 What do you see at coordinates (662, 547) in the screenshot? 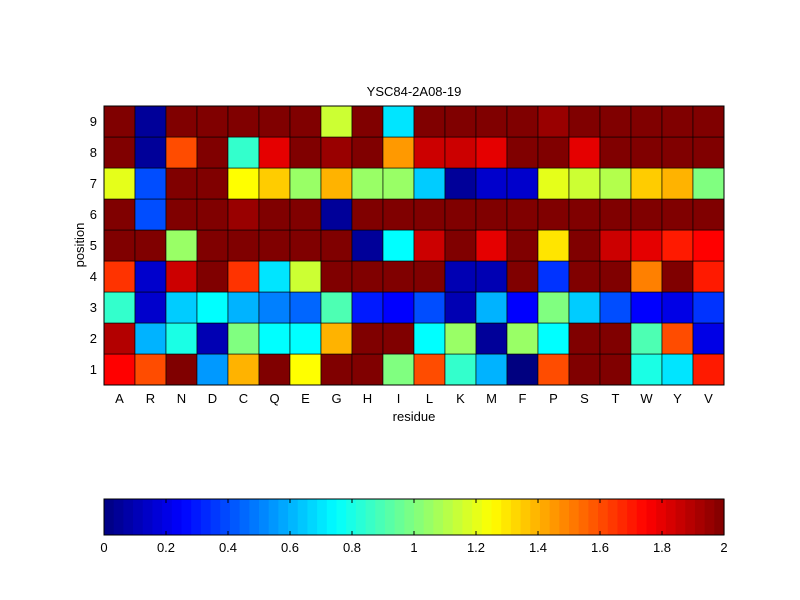
I see `colorbar-tick-label: 1.8` at bounding box center [662, 547].